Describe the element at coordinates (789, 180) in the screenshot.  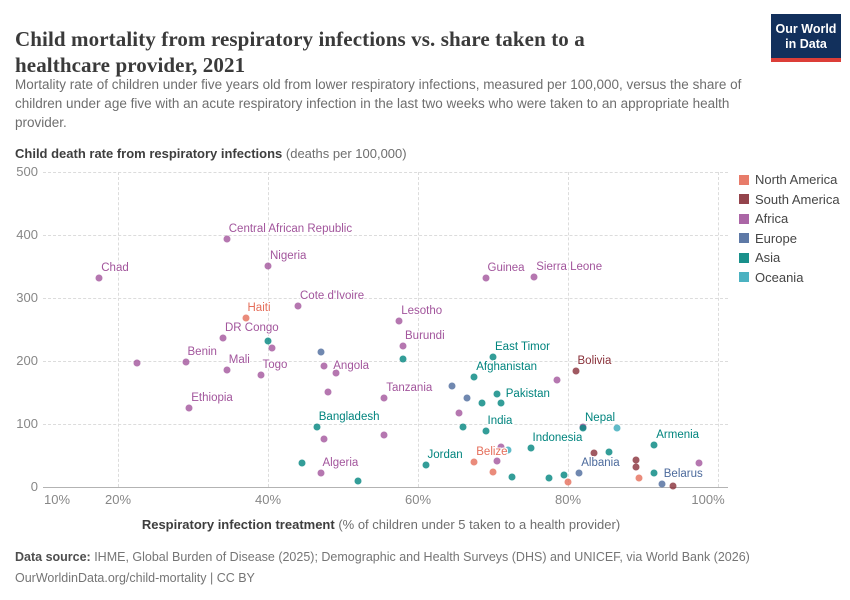
I see `legend-item-north-america: North America` at that location.